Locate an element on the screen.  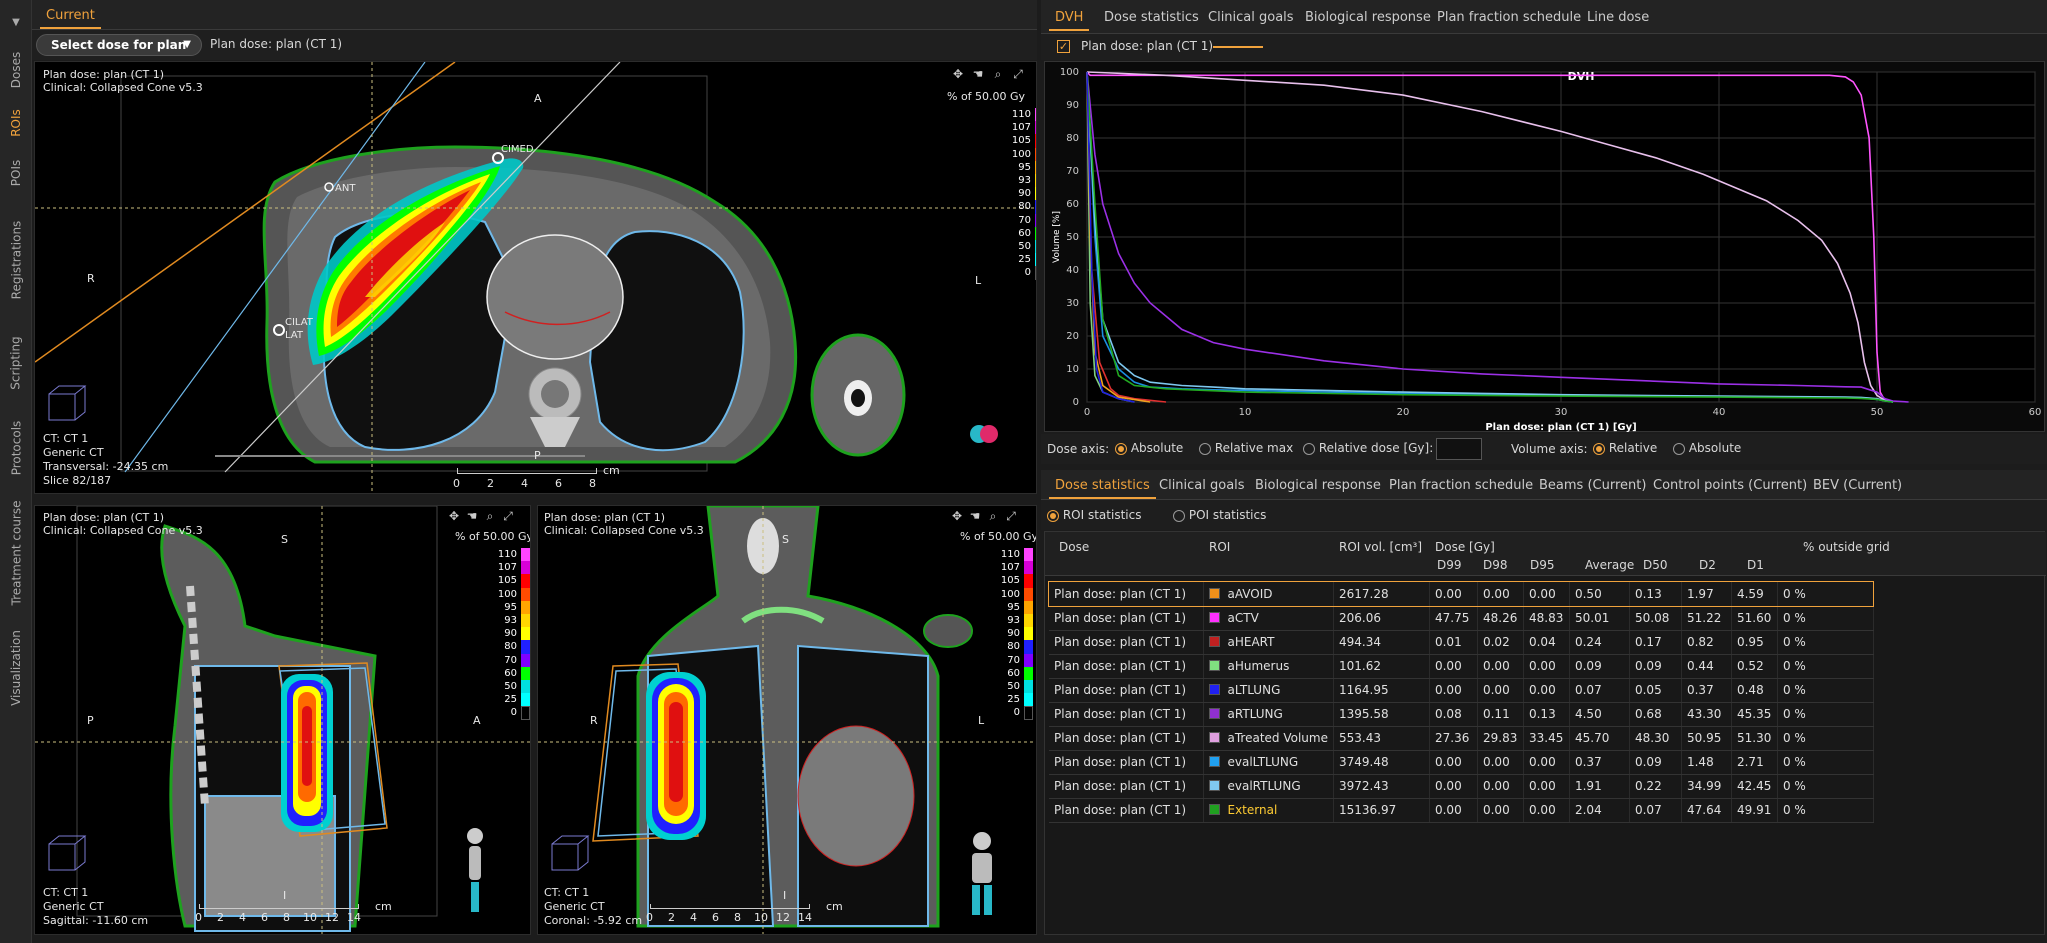
select-dose-button: Select dose for plan ▼ is located at coordinates (119, 45).